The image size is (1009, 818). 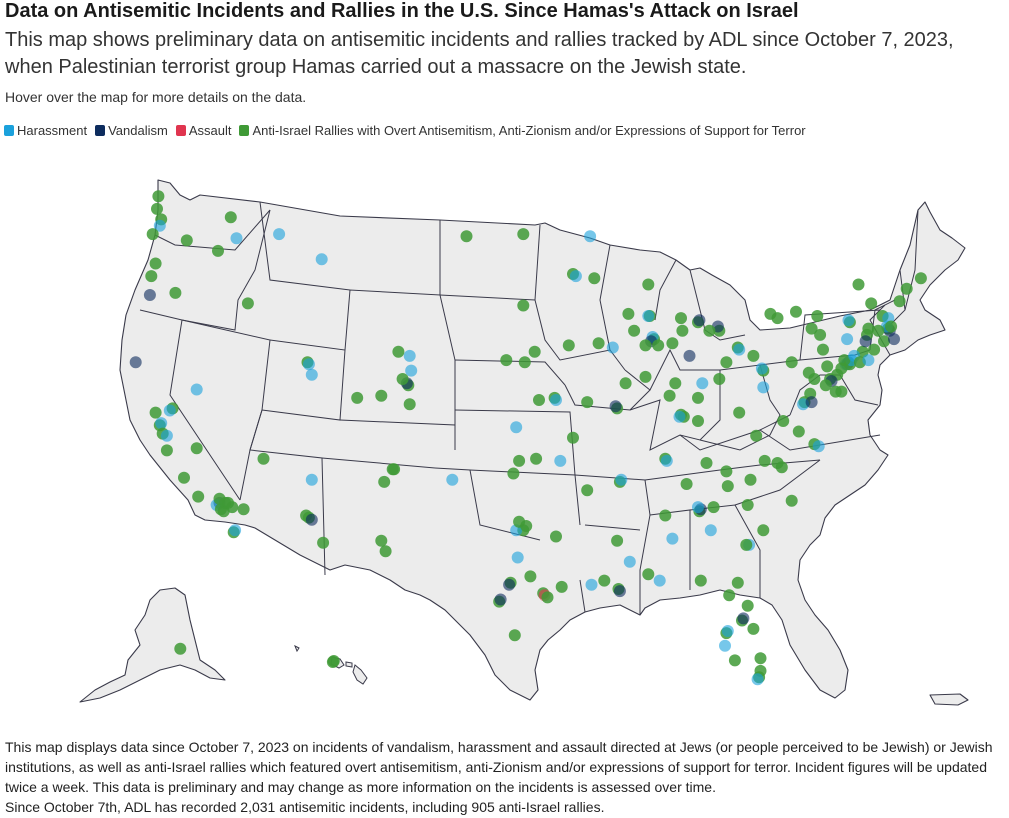 What do you see at coordinates (131, 130) in the screenshot?
I see `legend-item-vandalism: Vandalism` at bounding box center [131, 130].